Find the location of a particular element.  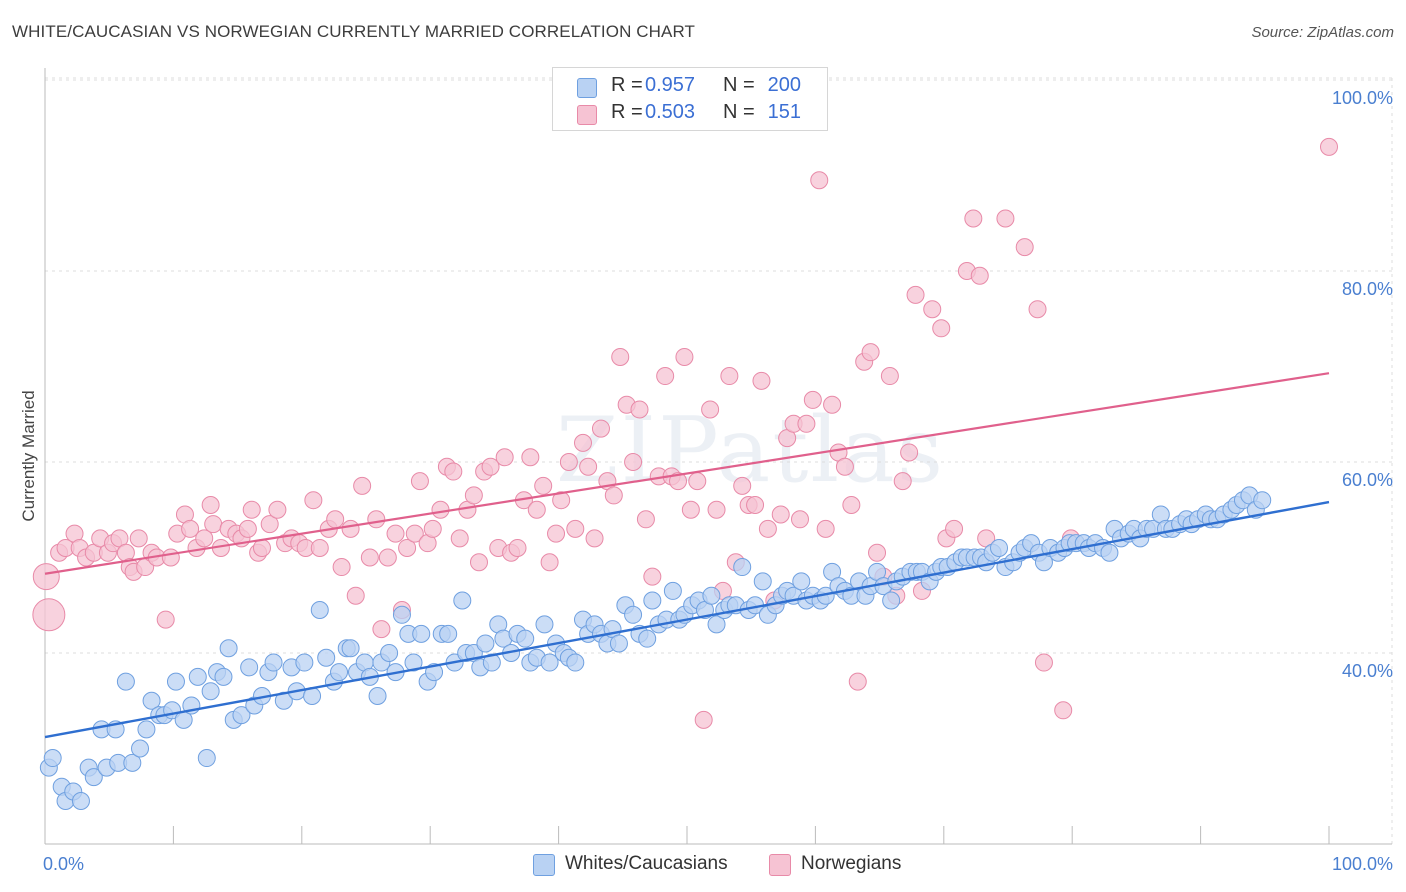

y-tick-label: 80.0% is located at coordinates (1367, 289).